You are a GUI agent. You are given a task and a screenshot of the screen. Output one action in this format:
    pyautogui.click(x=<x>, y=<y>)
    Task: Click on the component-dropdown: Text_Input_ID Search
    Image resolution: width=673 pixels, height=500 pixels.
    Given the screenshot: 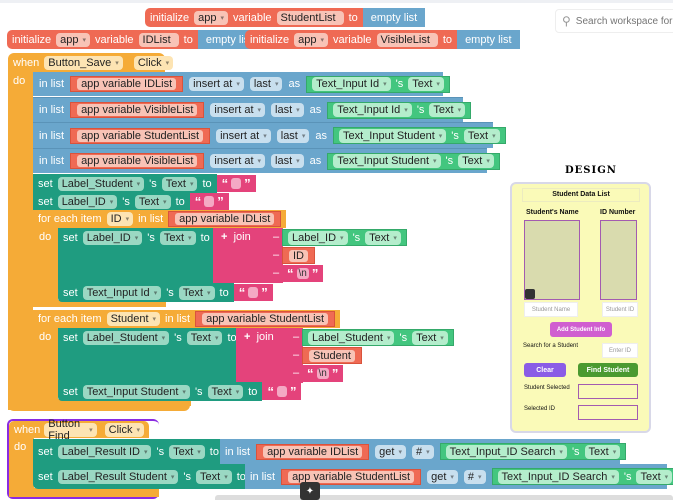 What is the action you would take?
    pyautogui.click(x=506, y=451)
    